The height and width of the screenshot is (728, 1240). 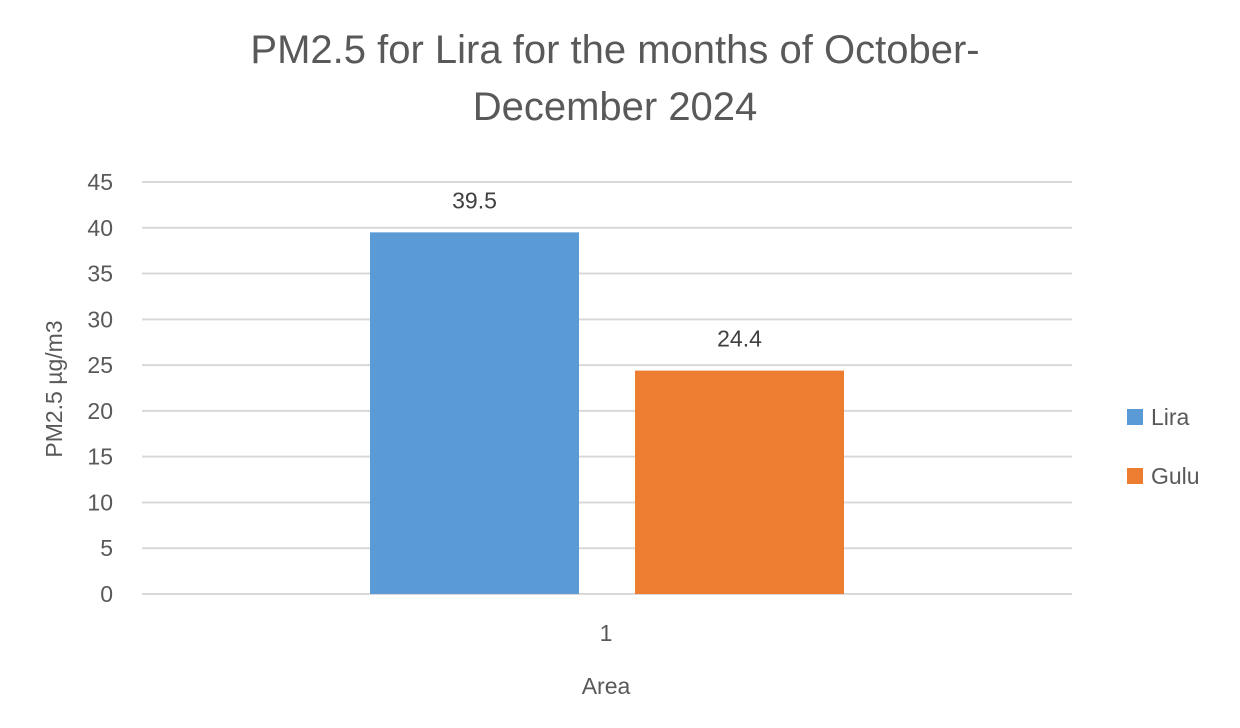 I want to click on y-tick-label: 35, so click(x=100, y=274).